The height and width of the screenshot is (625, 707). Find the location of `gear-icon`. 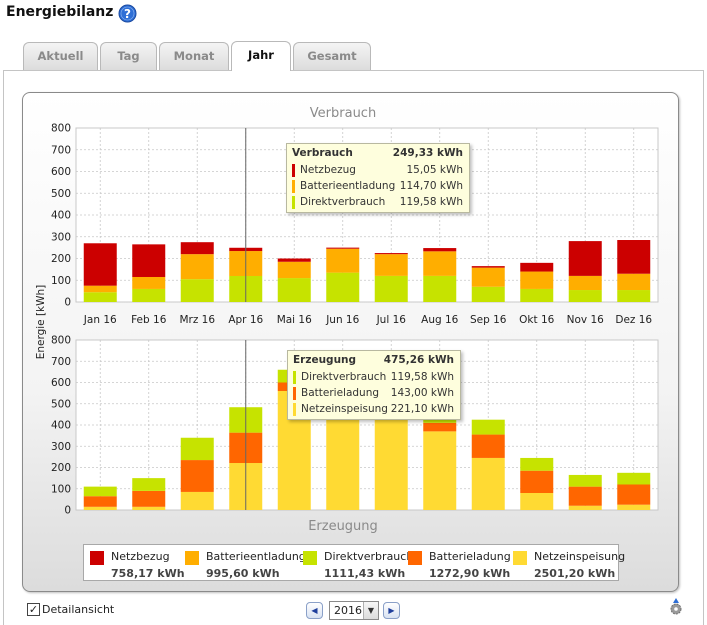

gear-icon is located at coordinates (676, 607).